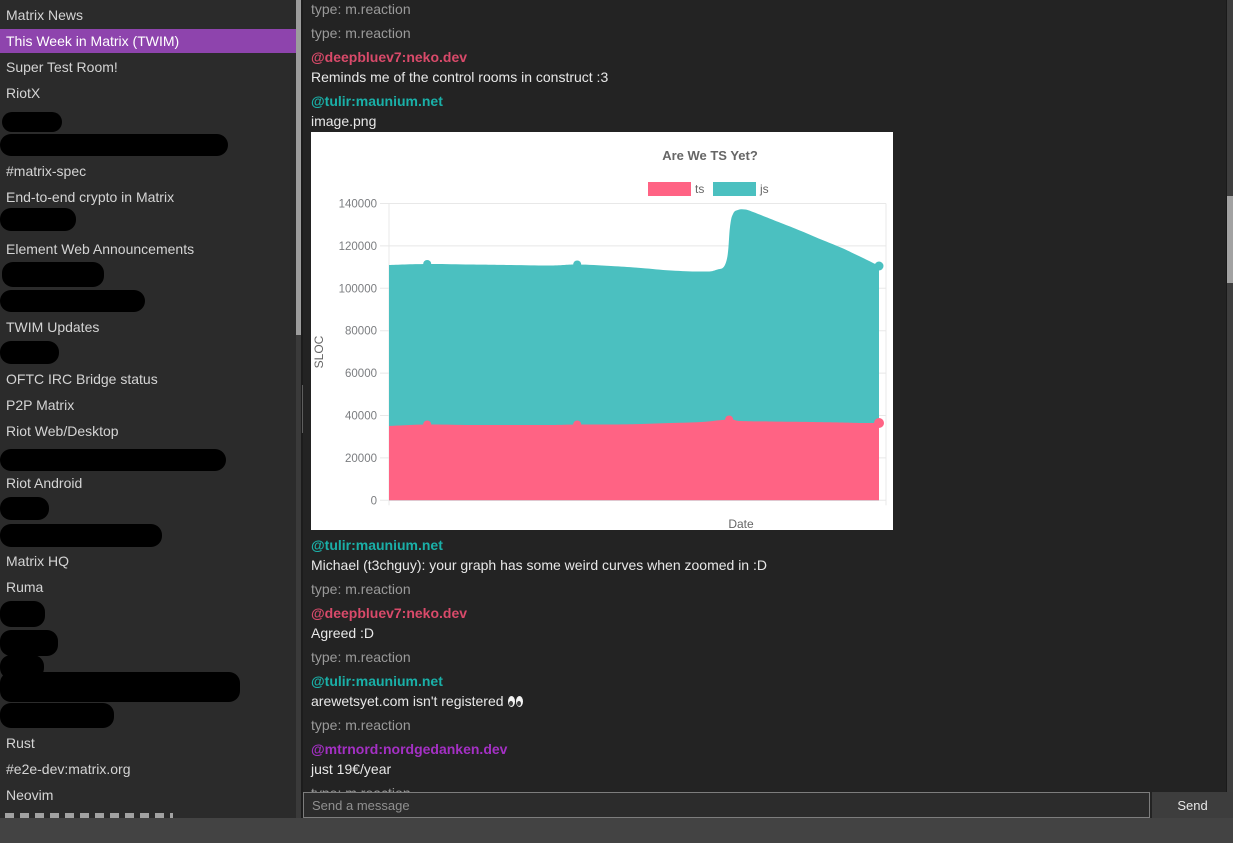 The image size is (1233, 843). Describe the element at coordinates (89, 816) in the screenshot. I see `sidebar-item-clipped` at that location.